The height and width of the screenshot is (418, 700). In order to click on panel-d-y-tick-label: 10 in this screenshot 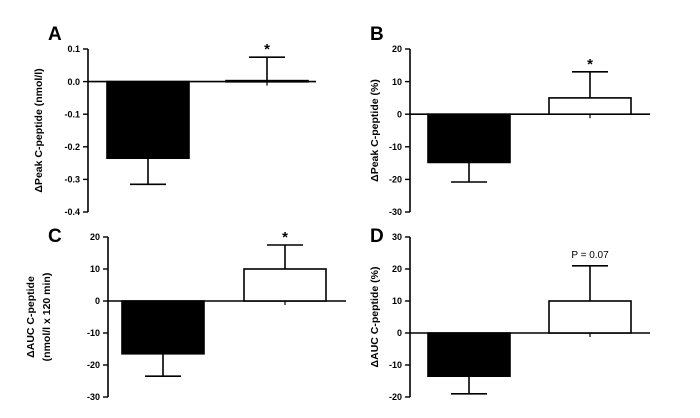, I will do `click(397, 301)`.